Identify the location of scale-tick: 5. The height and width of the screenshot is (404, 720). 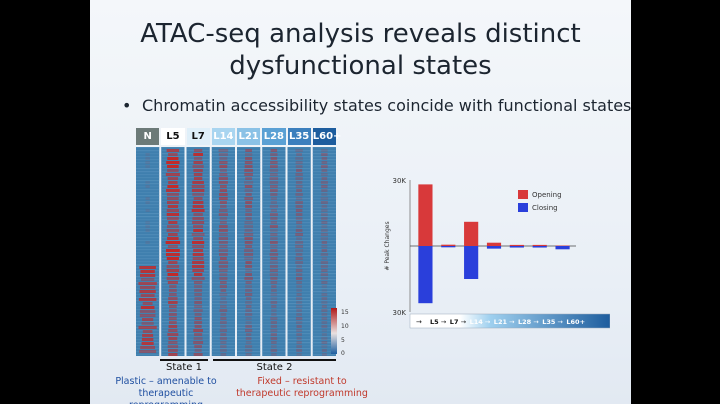
(343, 340).